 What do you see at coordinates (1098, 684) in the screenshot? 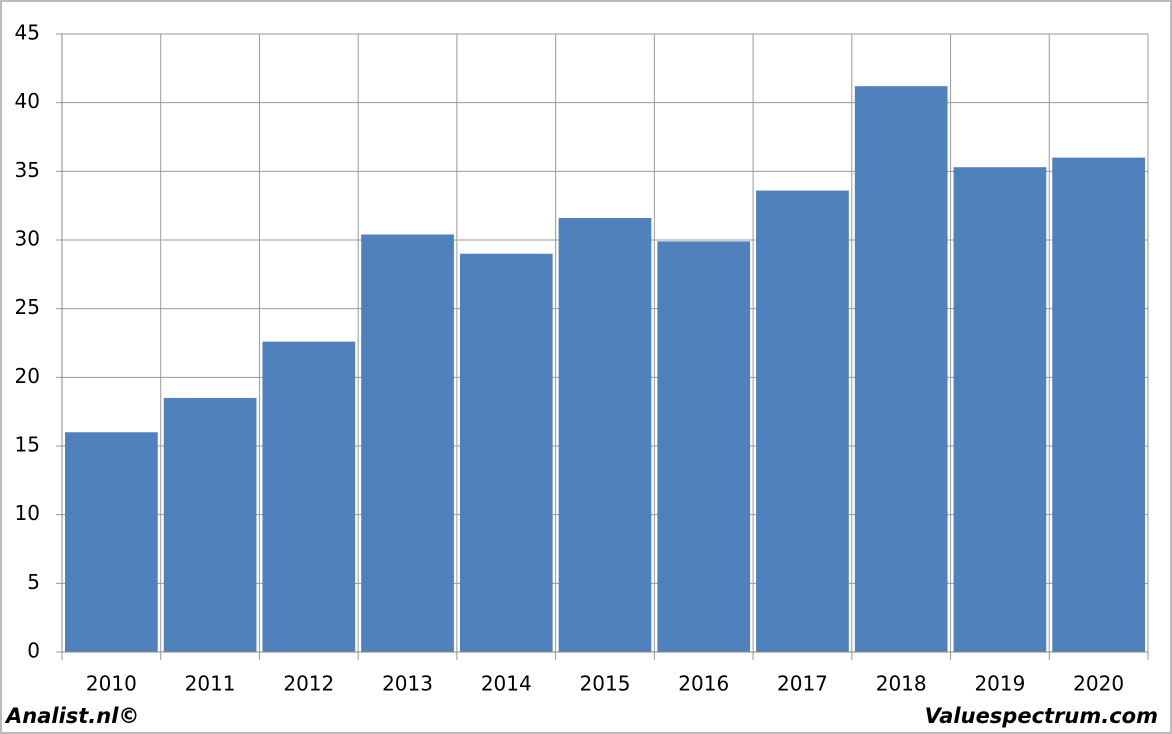
I see `x-tick-label: 2020` at bounding box center [1098, 684].